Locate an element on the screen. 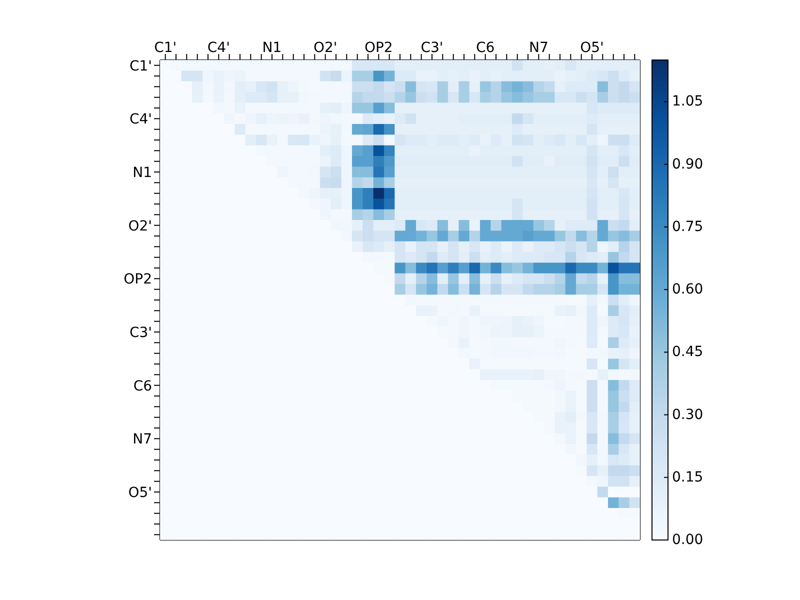 The image size is (800, 600). y-tick-label: O2' is located at coordinates (140, 226).